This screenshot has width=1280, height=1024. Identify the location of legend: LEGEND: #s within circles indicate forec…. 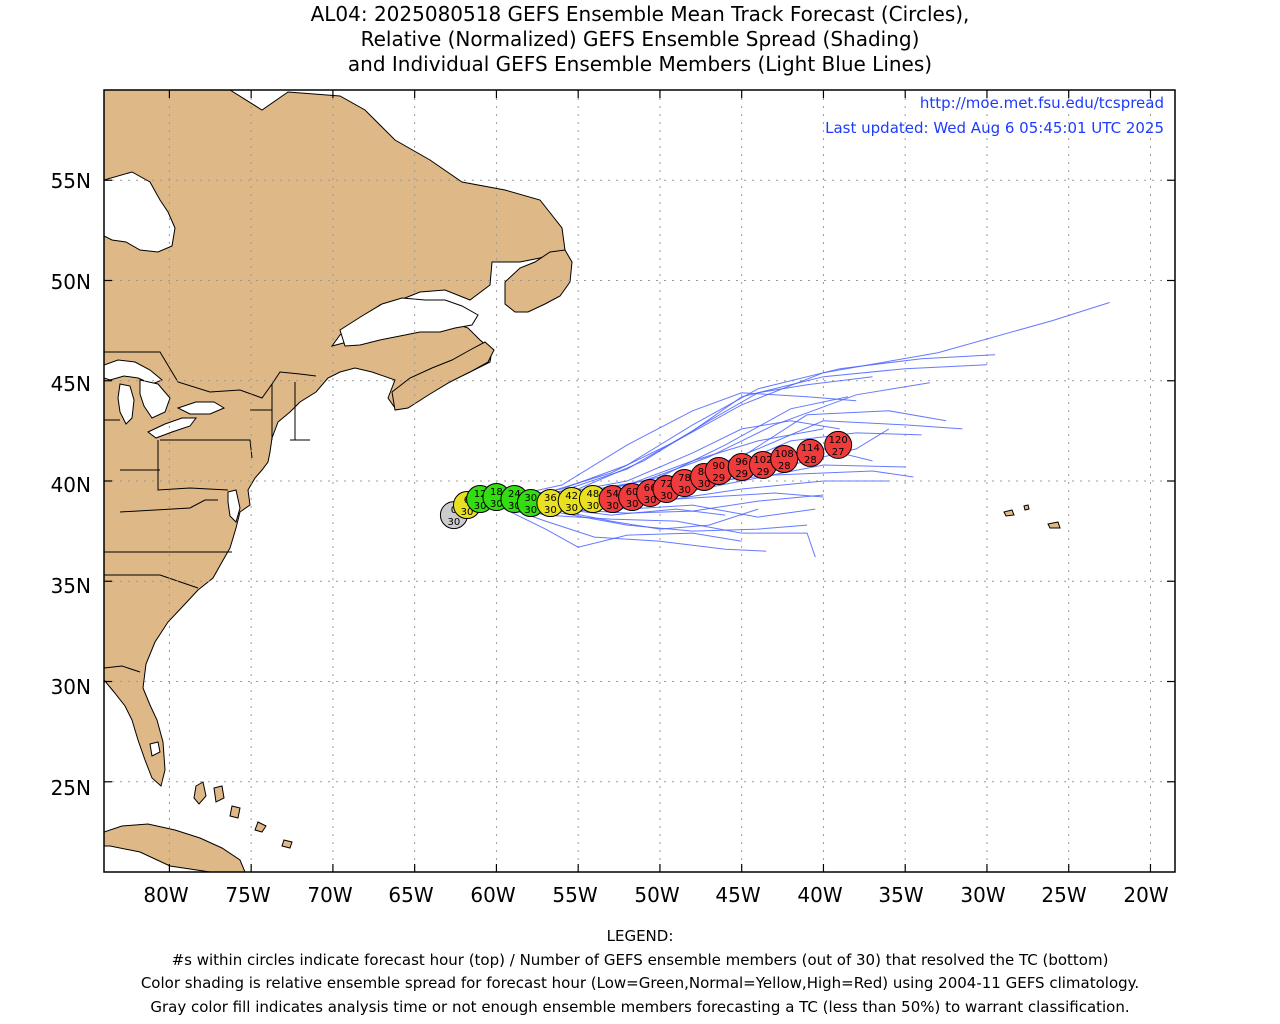
(640, 972).